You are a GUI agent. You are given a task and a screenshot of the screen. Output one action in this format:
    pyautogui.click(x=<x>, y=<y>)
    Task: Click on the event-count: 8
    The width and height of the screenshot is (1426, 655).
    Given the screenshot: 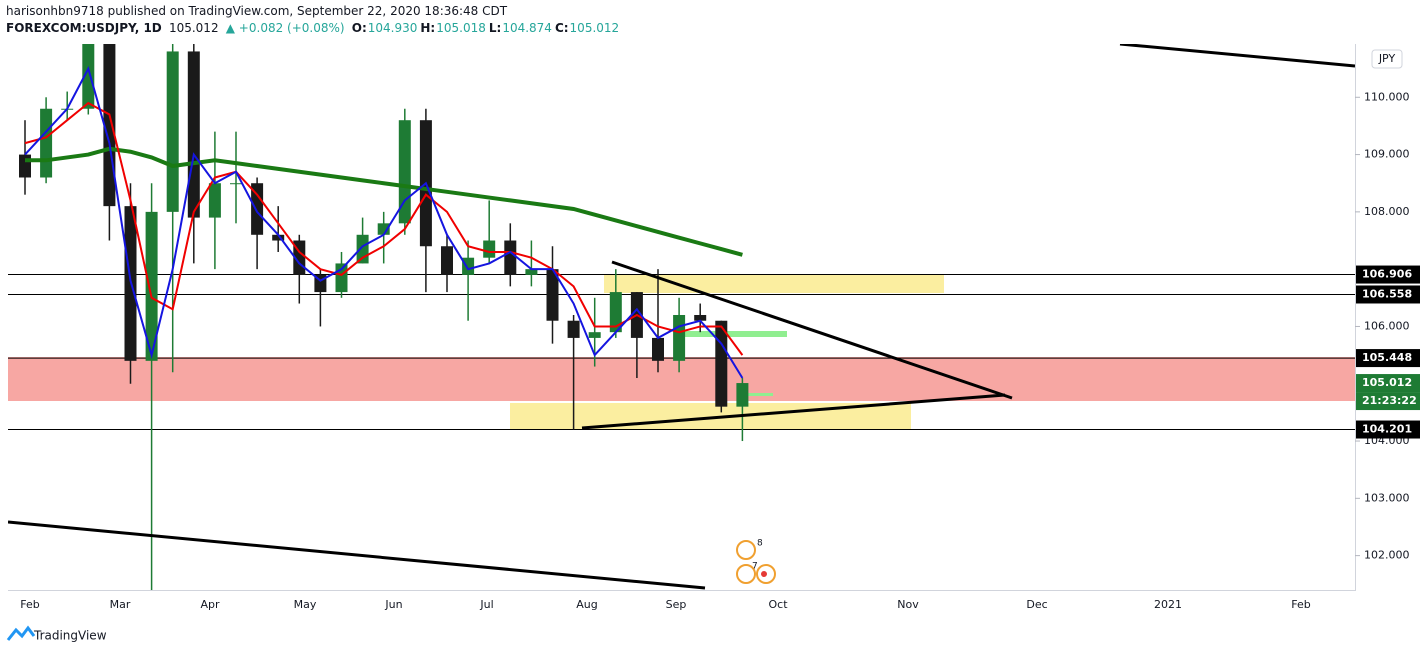 What is the action you would take?
    pyautogui.click(x=760, y=544)
    